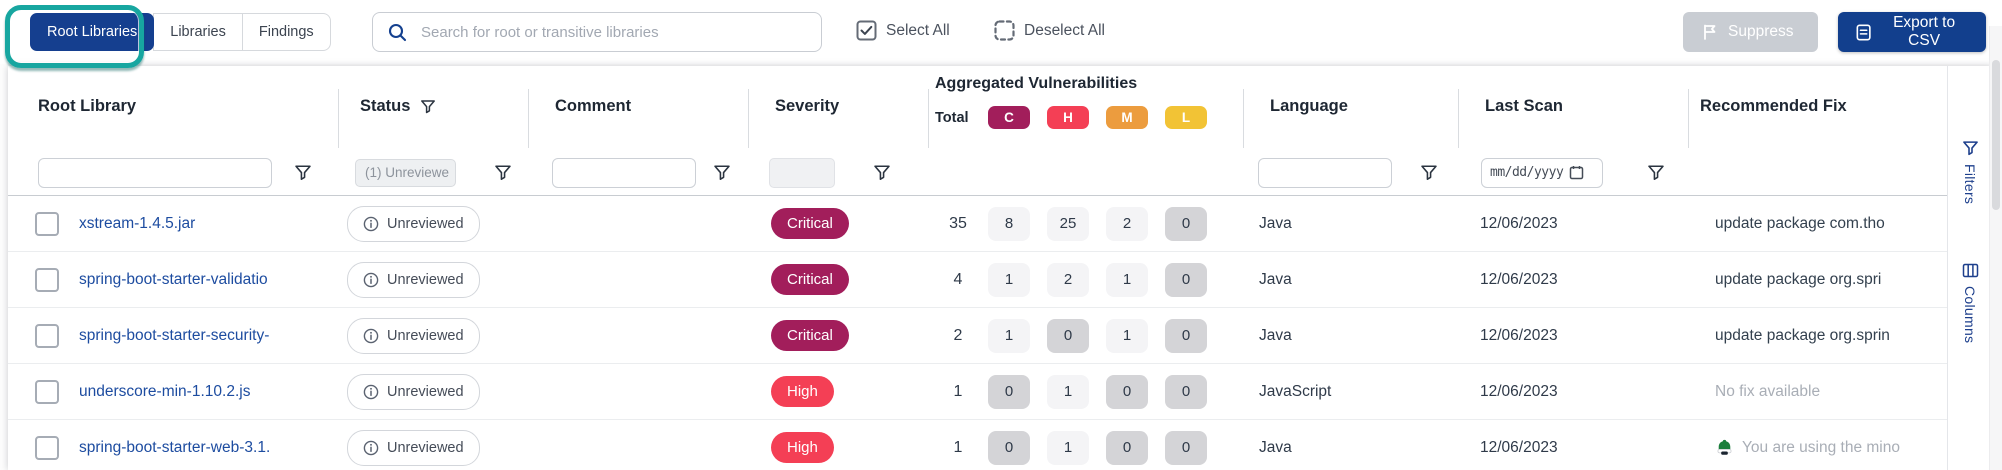  What do you see at coordinates (1068, 223) in the screenshot?
I see `high-count: 25` at bounding box center [1068, 223].